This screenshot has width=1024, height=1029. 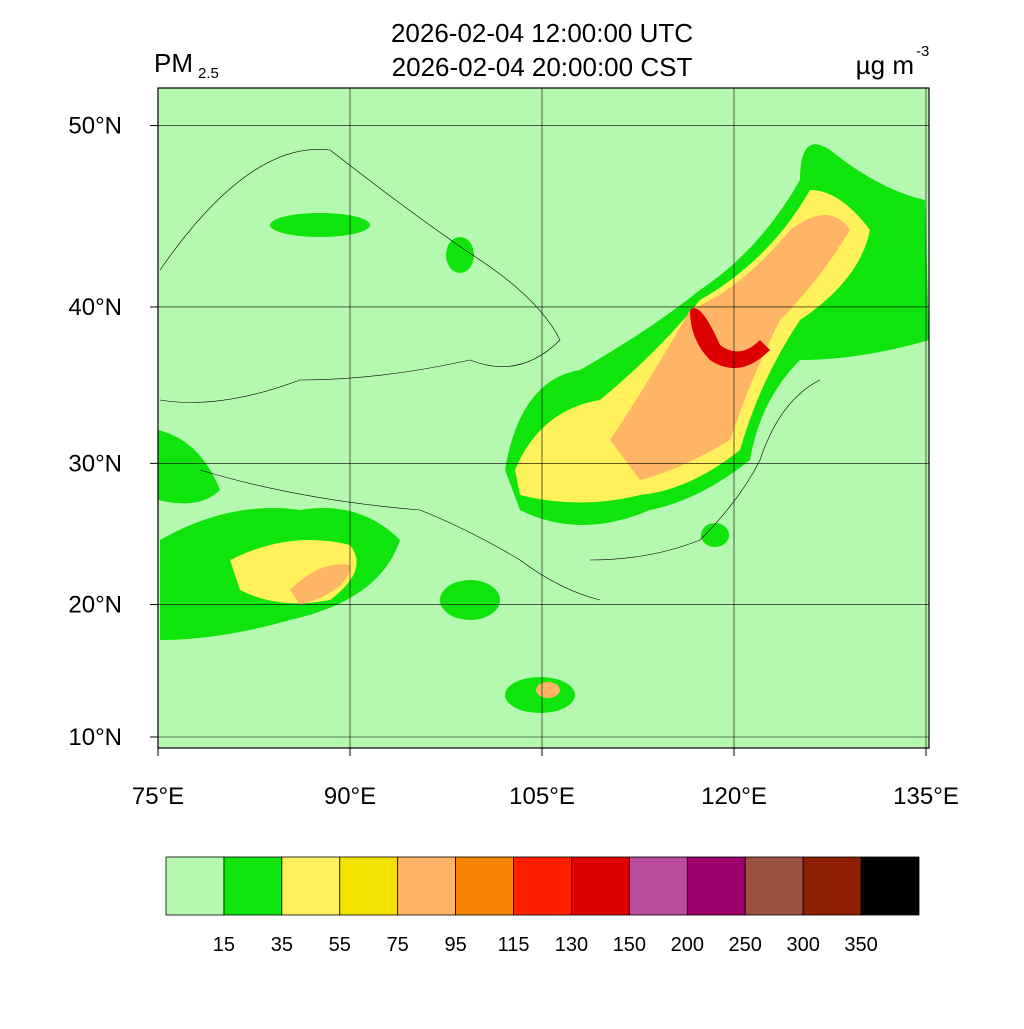 I want to click on title-line: 2026-02-04 20:00:00 CST, so click(x=542, y=67).